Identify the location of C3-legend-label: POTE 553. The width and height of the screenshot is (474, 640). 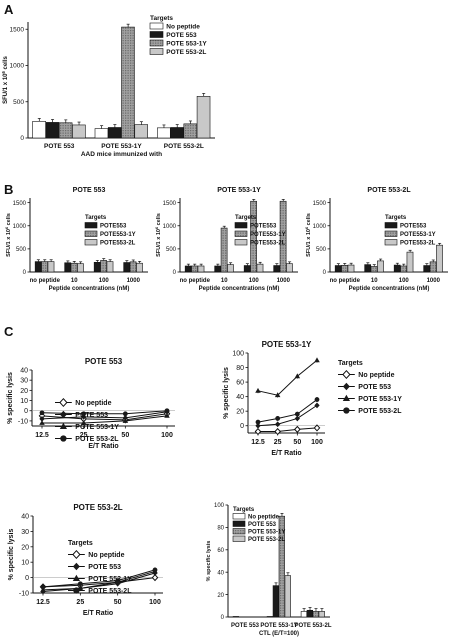
(104, 567).